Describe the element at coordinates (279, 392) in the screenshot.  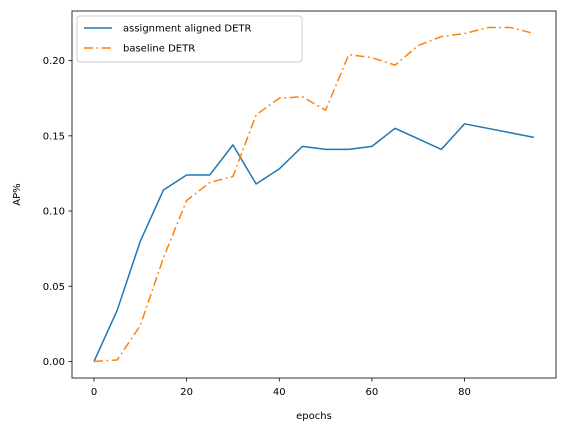
I see `x-tick-label: 40` at that location.